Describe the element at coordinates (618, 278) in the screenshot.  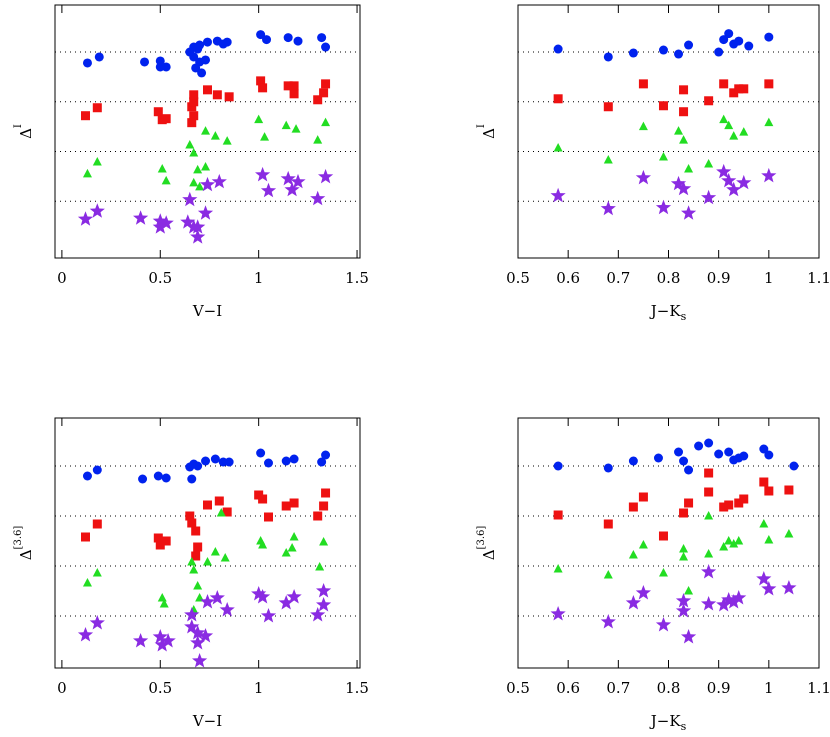
I see `x-tick-label: 0.7` at that location.